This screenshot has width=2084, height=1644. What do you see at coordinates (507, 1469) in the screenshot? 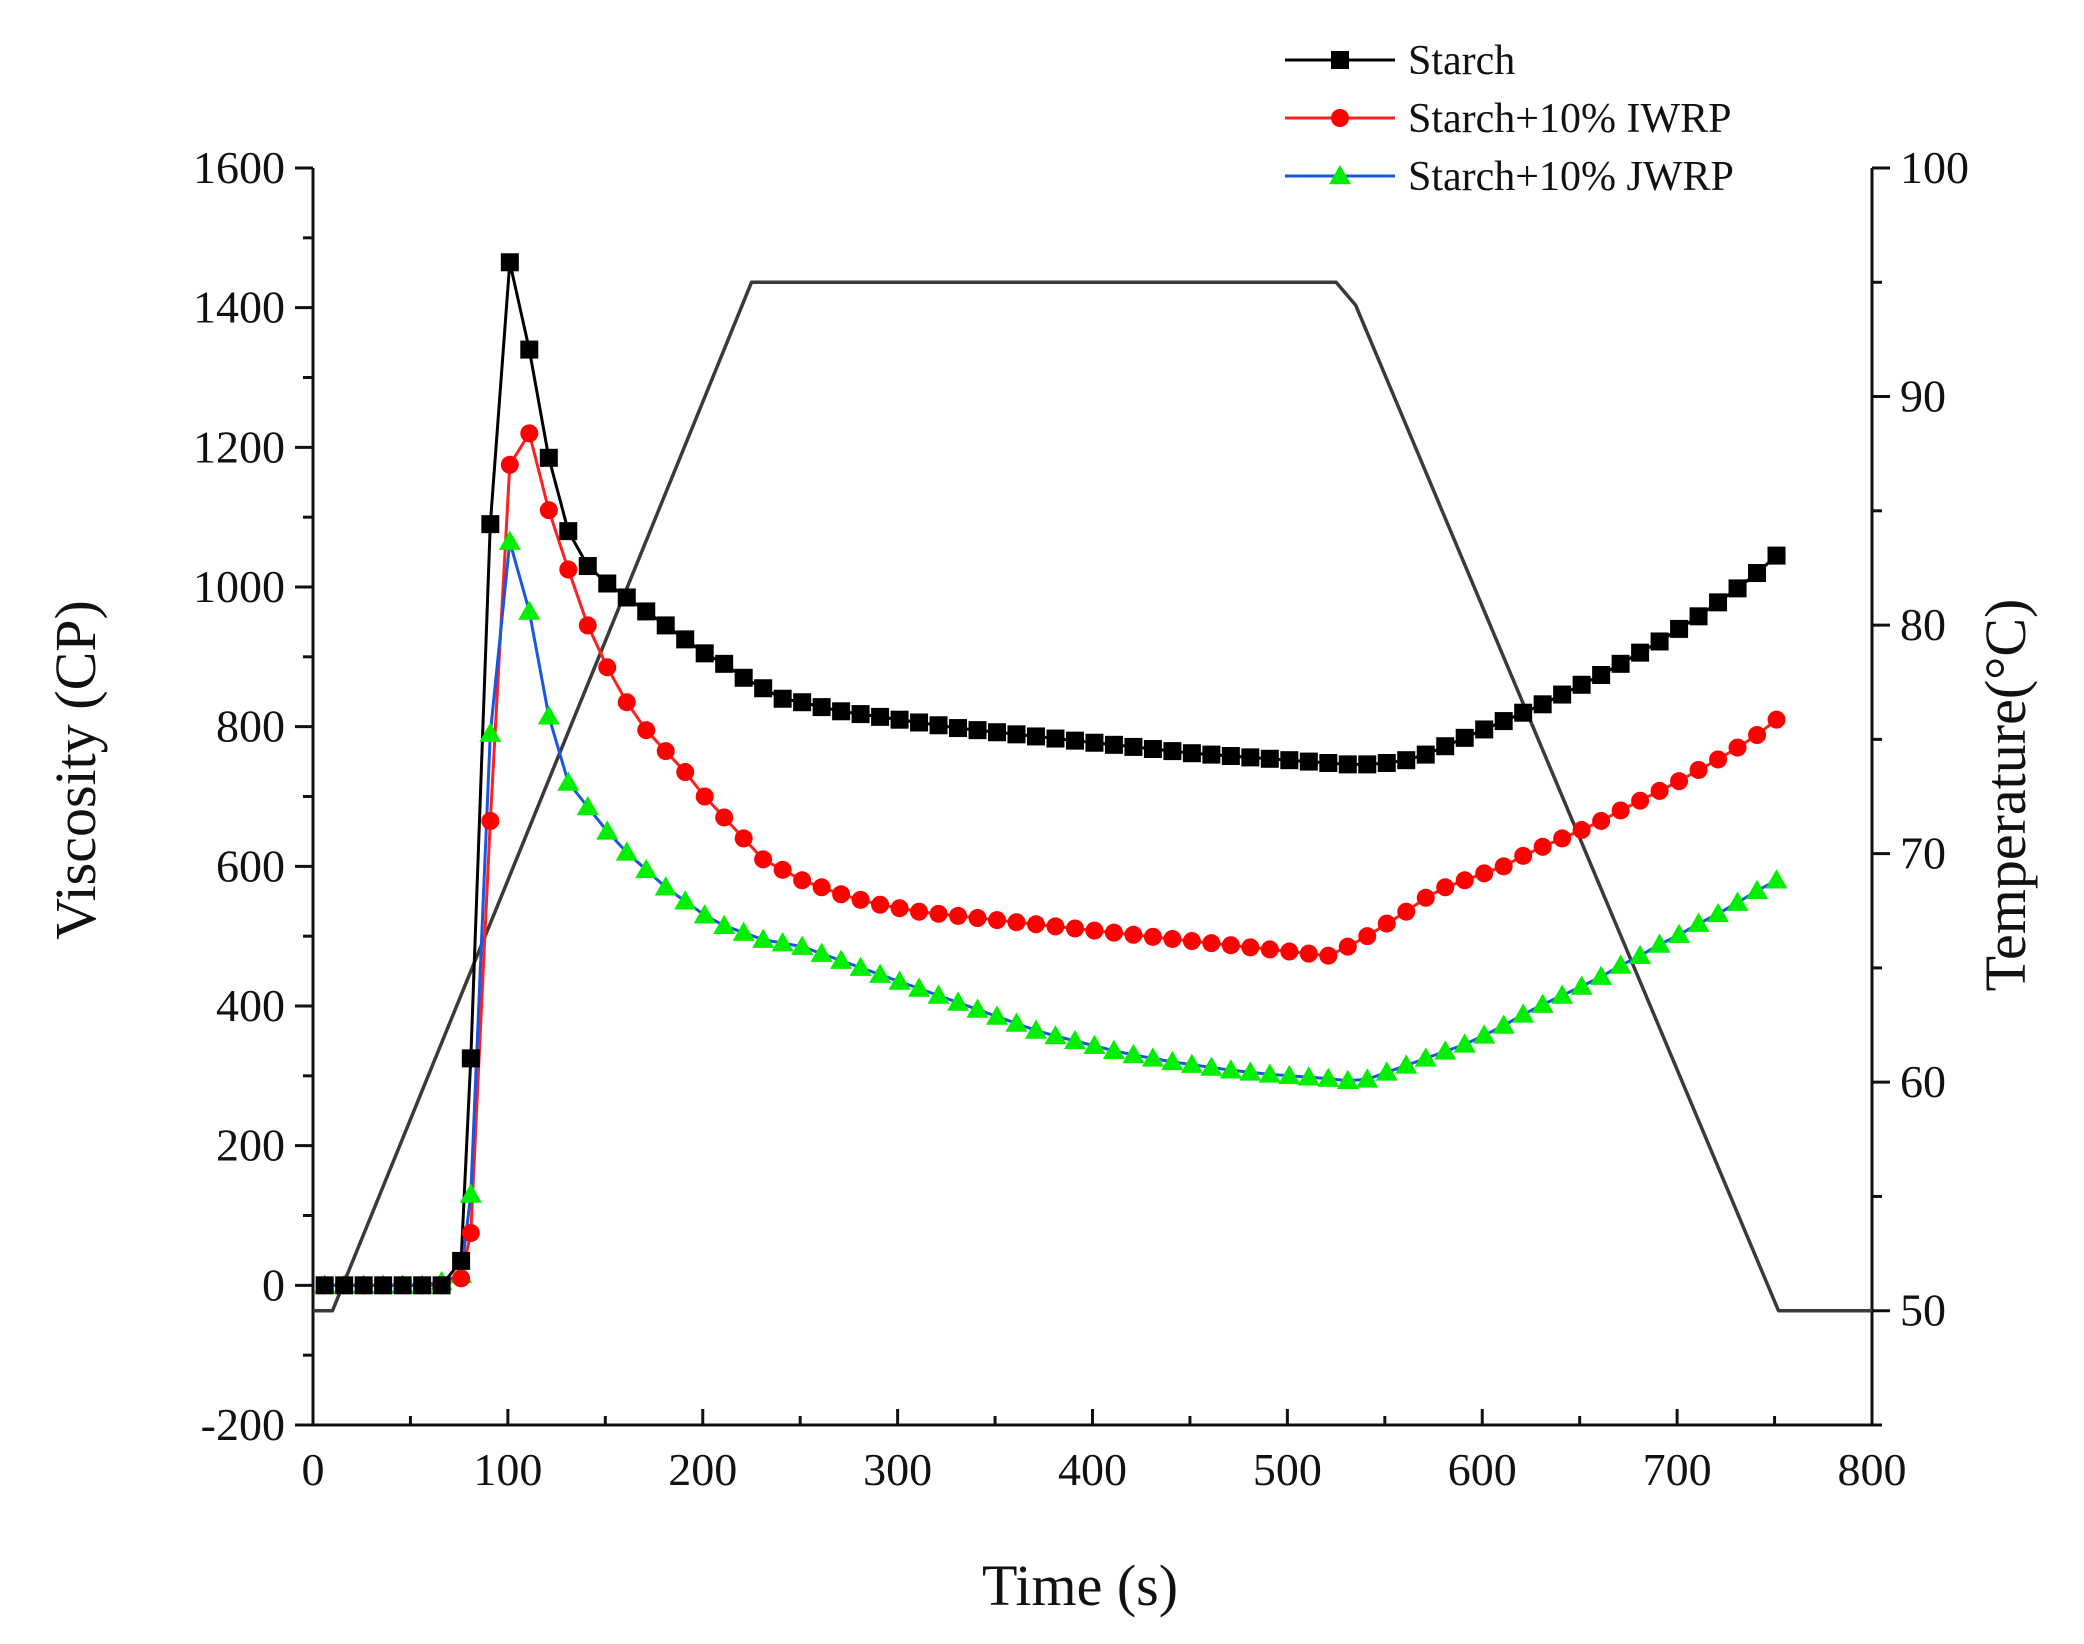
I see `x-tick-label: 100` at bounding box center [507, 1469].